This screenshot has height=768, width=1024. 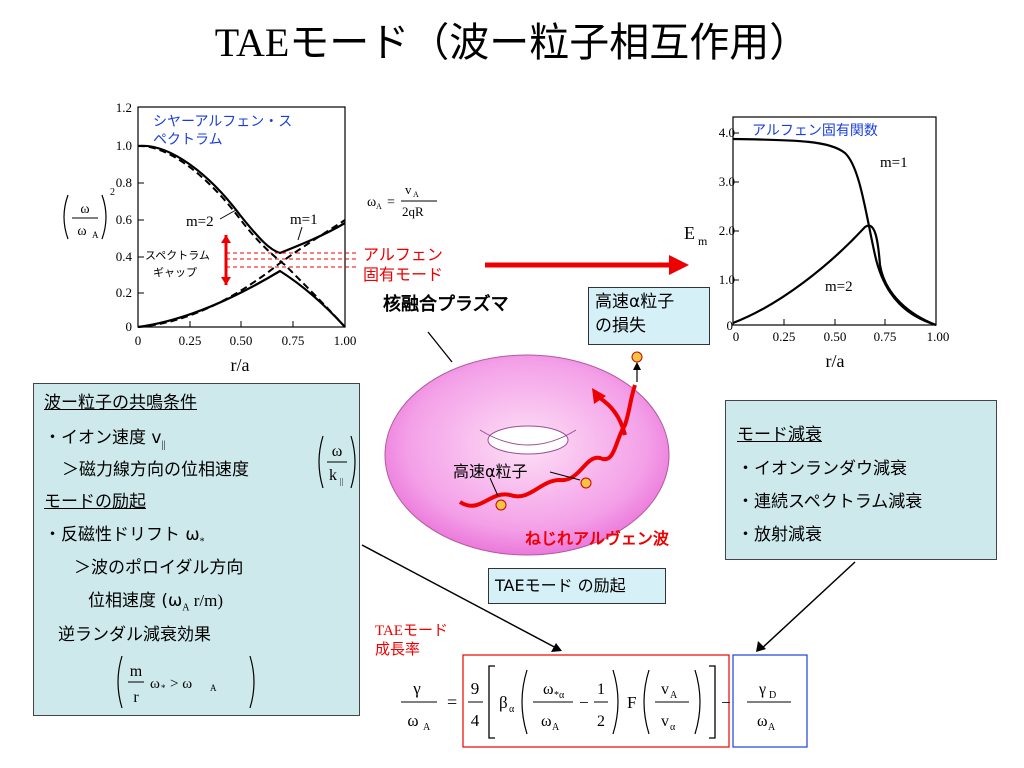 I want to click on drift-condition-formula: m r ω * > ω A, so click(x=186, y=682).